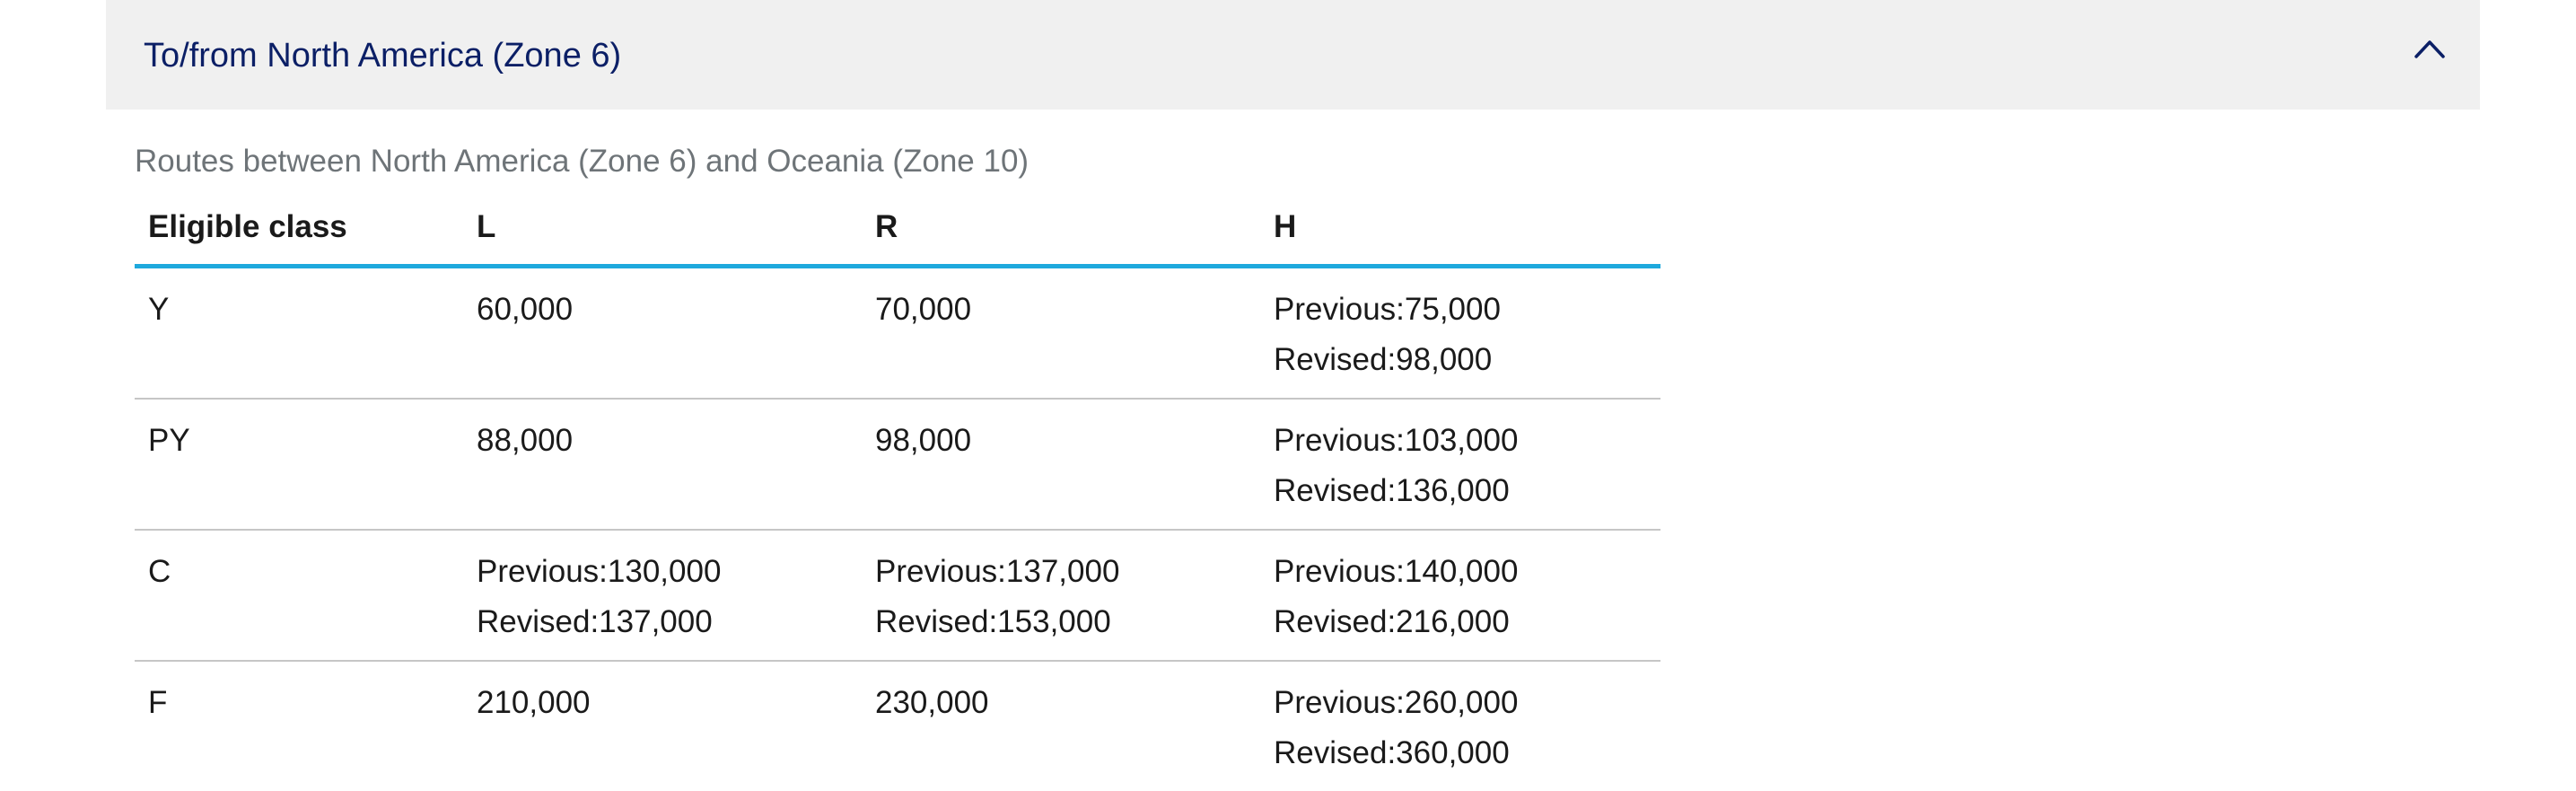  Describe the element at coordinates (1061, 333) in the screenshot. I see `cell-r: 70,000` at that location.